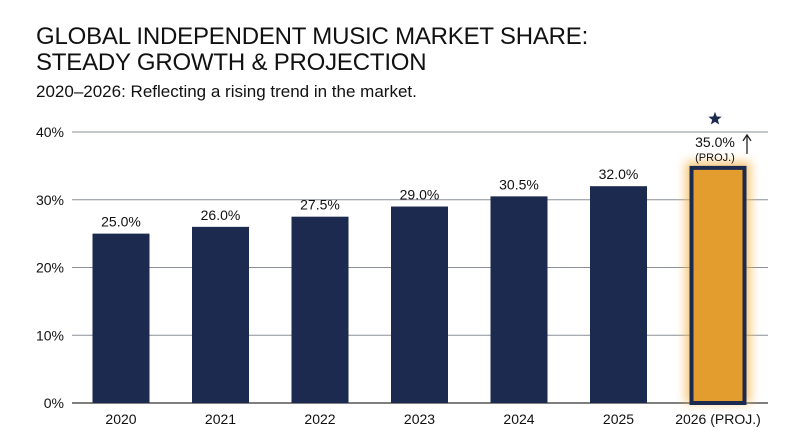 This screenshot has height=447, width=800. I want to click on x-tick-label: 2024, so click(518, 419).